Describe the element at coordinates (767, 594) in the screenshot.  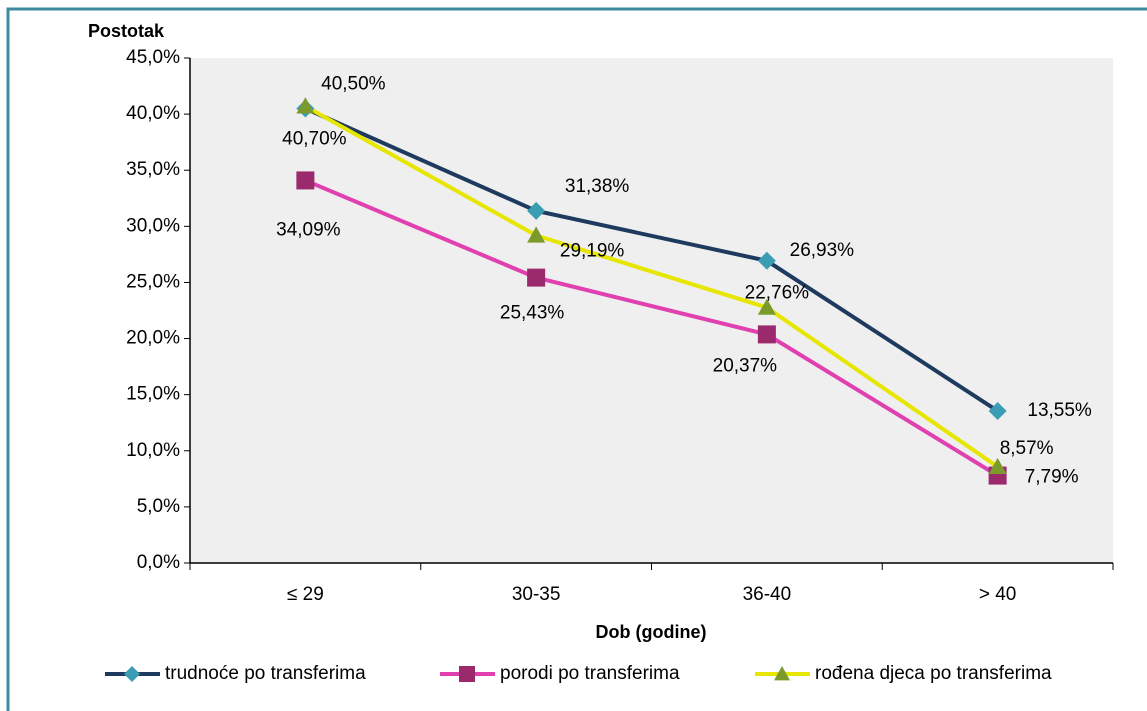
I see `x-tick-label: 36-40` at that location.